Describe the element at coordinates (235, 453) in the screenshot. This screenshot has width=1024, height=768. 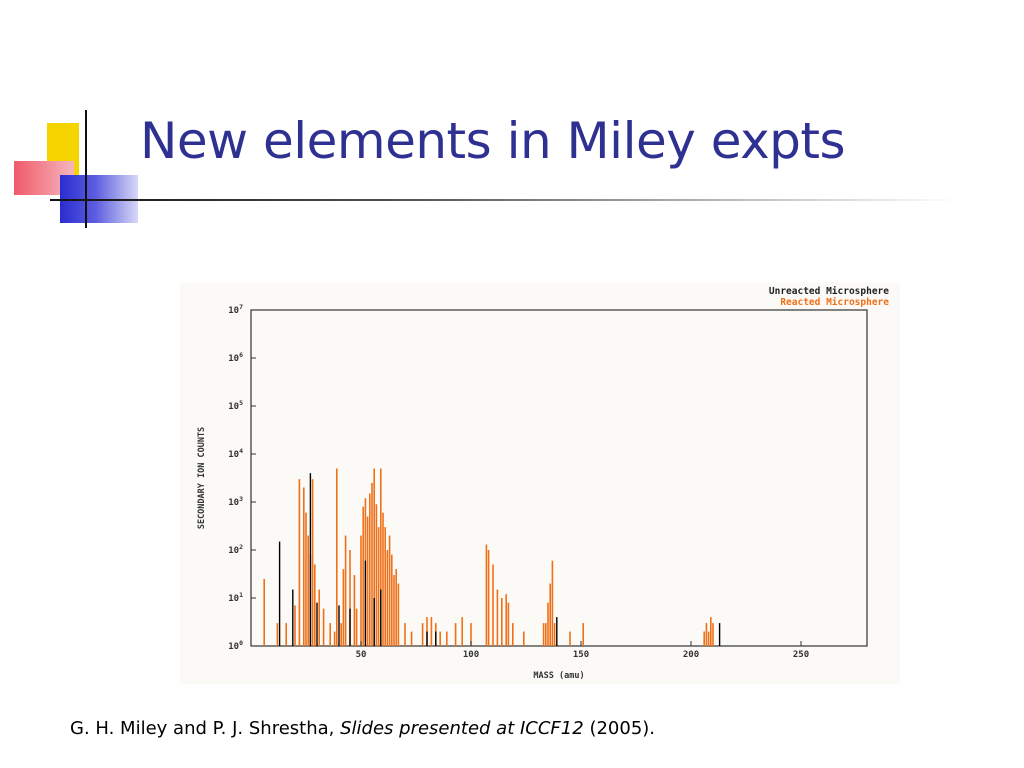
I see `y-tick-label: 10⁴` at that location.